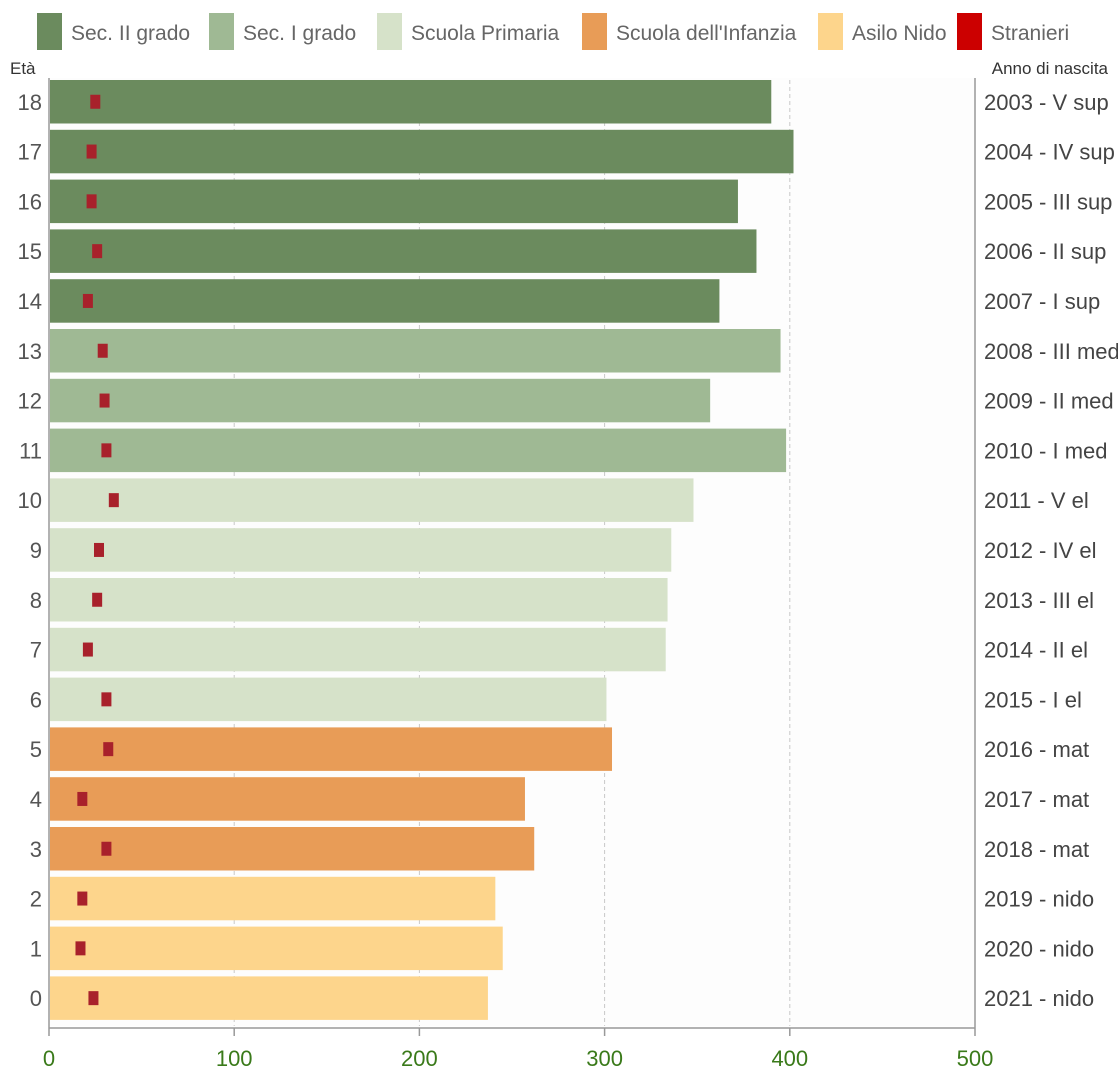 The height and width of the screenshot is (1074, 1118). What do you see at coordinates (1036, 650) in the screenshot?
I see `birth-year-label: 2014 - II el` at bounding box center [1036, 650].